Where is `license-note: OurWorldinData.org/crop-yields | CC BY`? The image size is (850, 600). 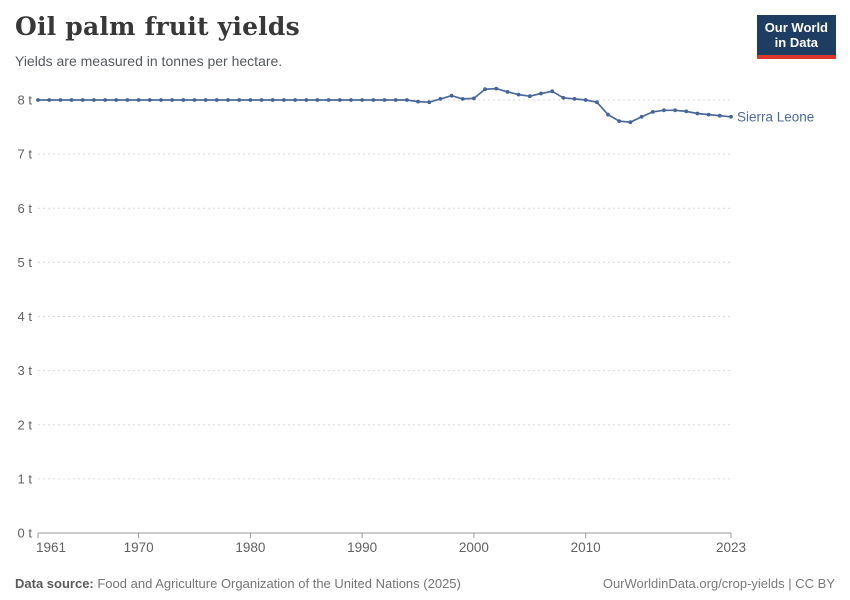
license-note: OurWorldinData.org/crop-yields | CC BY is located at coordinates (718, 583).